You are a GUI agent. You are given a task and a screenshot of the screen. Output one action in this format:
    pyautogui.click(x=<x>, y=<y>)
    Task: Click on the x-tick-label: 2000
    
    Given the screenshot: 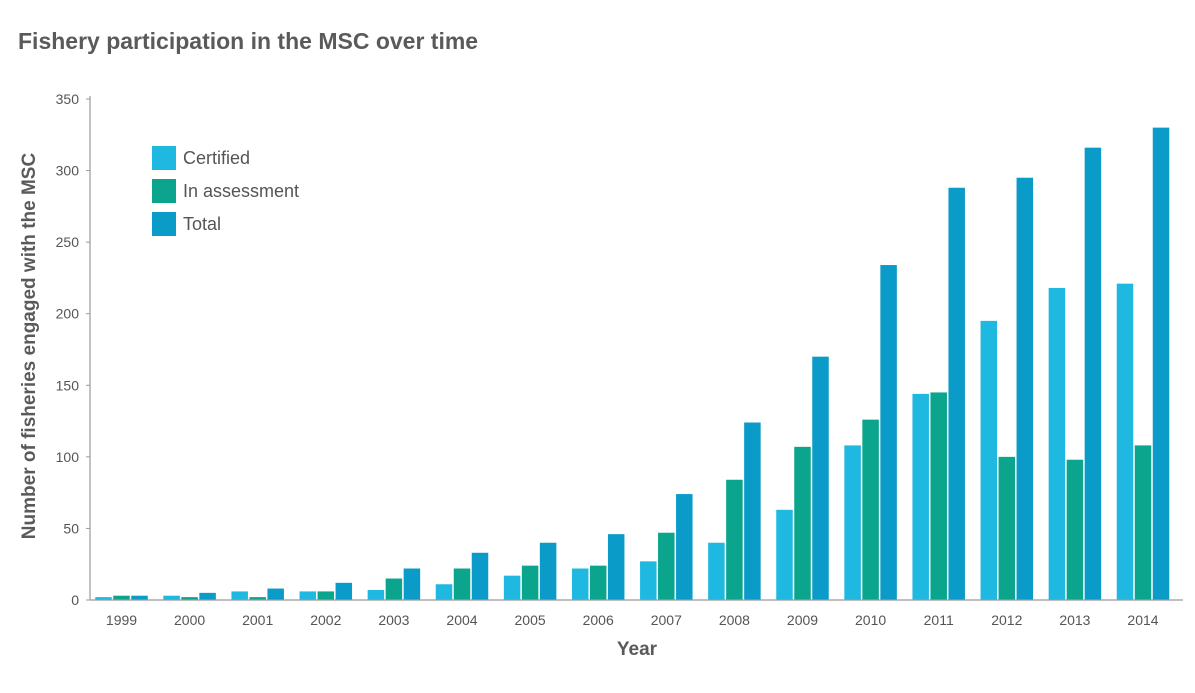 What is the action you would take?
    pyautogui.click(x=189, y=620)
    